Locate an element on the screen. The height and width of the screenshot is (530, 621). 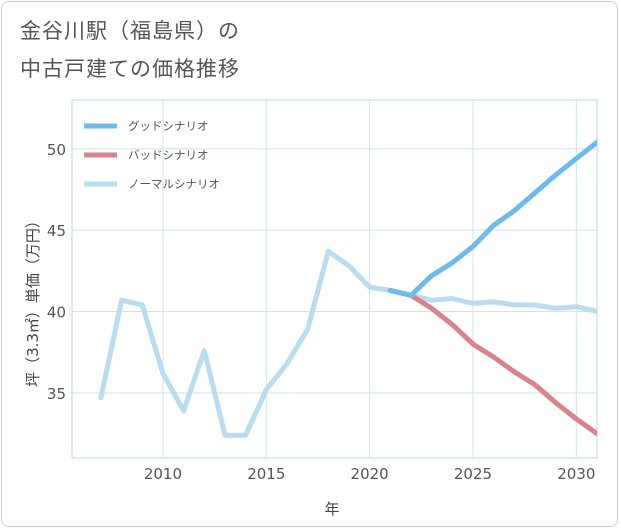
legend-label: グッドシナリオ is located at coordinates (168, 126).